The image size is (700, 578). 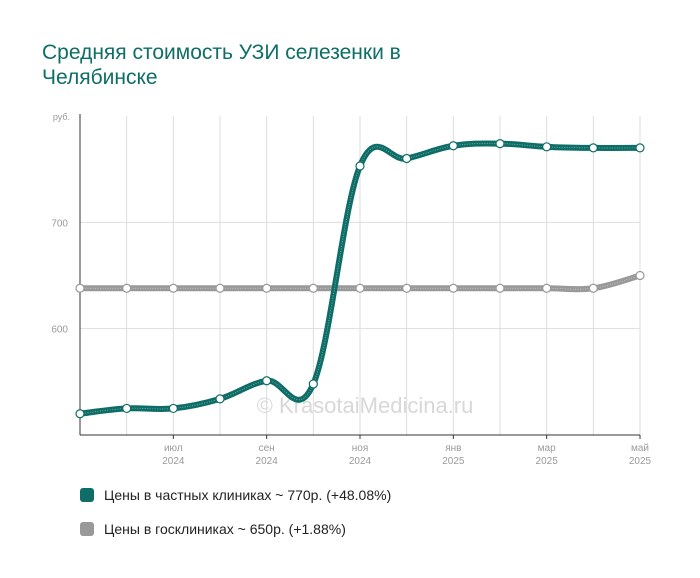 I want to click on x-tick-month: ноя, so click(x=360, y=448).